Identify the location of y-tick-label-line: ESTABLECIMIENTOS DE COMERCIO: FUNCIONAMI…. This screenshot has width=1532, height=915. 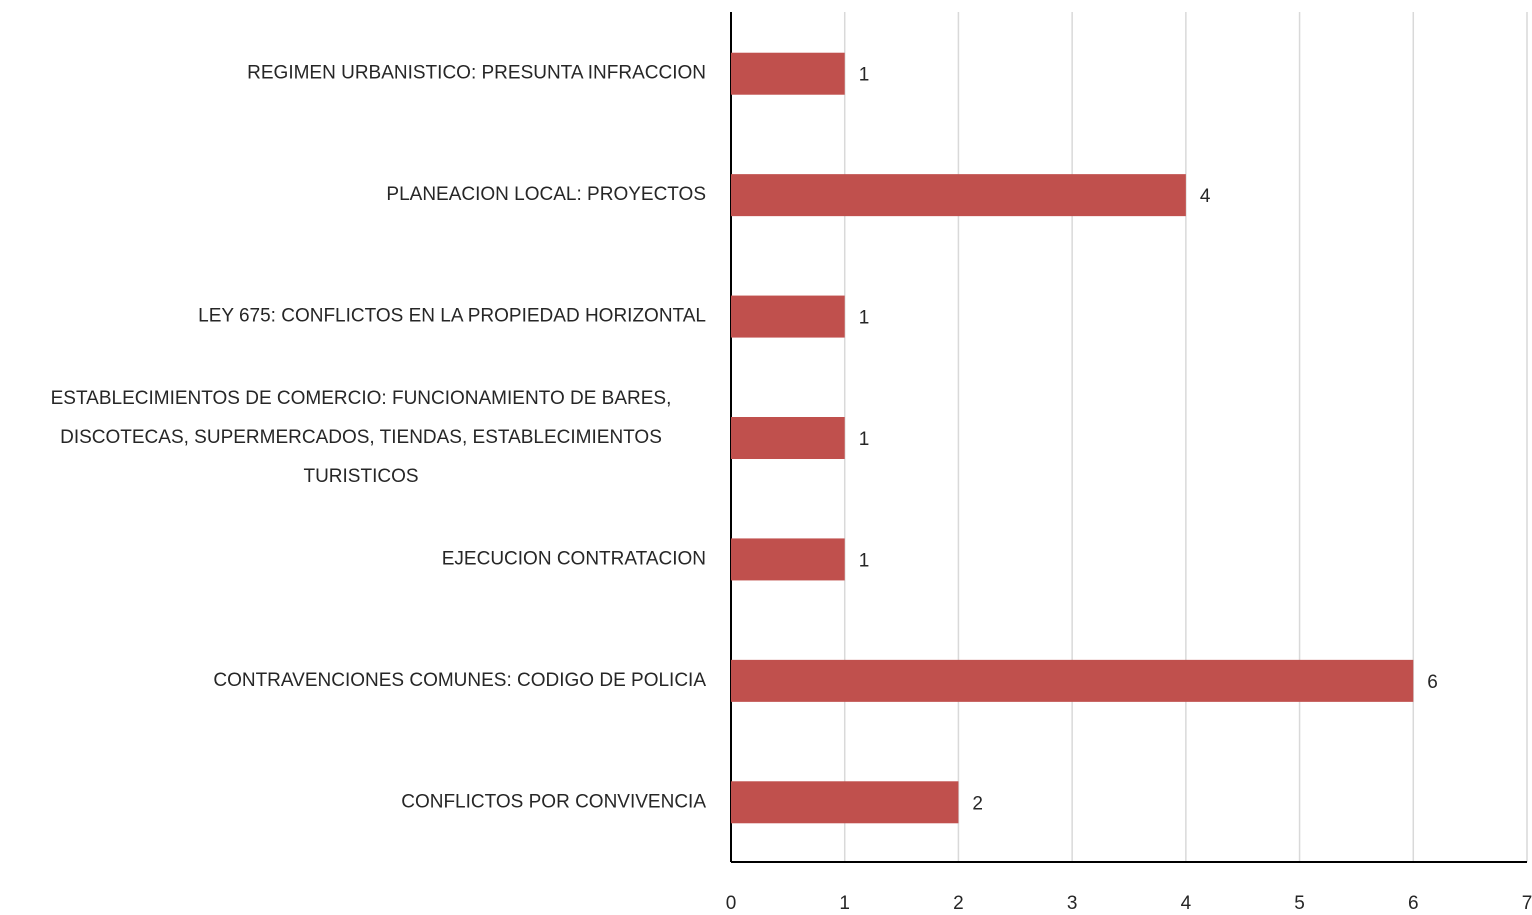
(361, 398).